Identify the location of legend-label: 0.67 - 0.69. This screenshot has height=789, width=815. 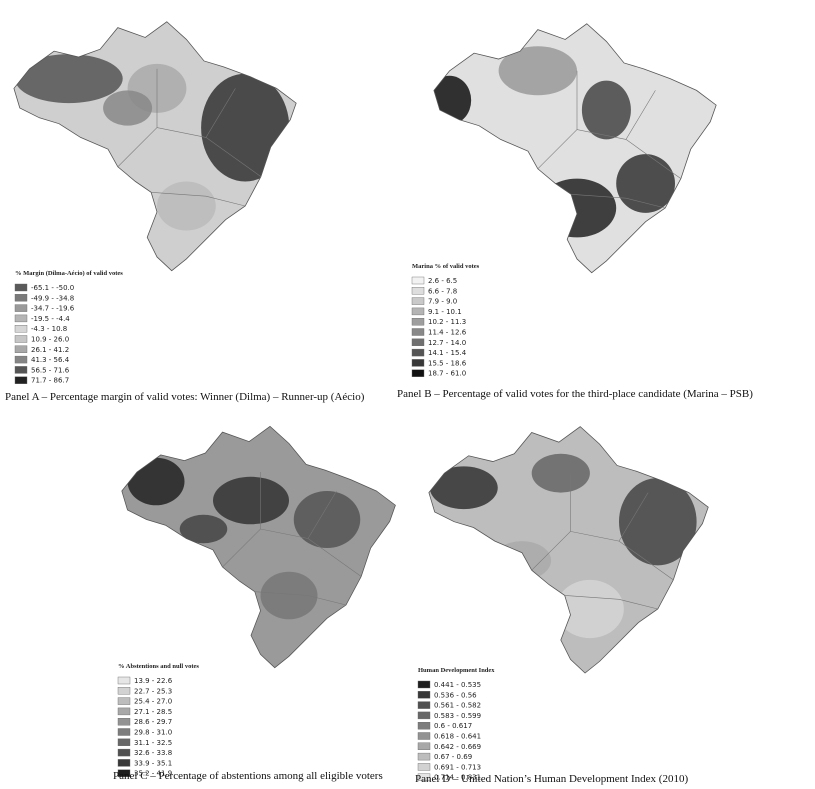
(453, 757).